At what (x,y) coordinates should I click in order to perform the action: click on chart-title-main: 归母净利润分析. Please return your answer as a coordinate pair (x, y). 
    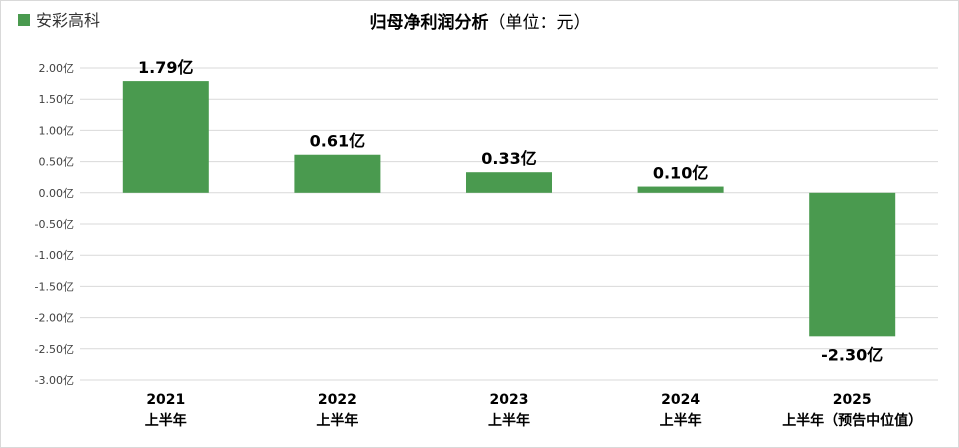
    Looking at the image, I should click on (429, 22).